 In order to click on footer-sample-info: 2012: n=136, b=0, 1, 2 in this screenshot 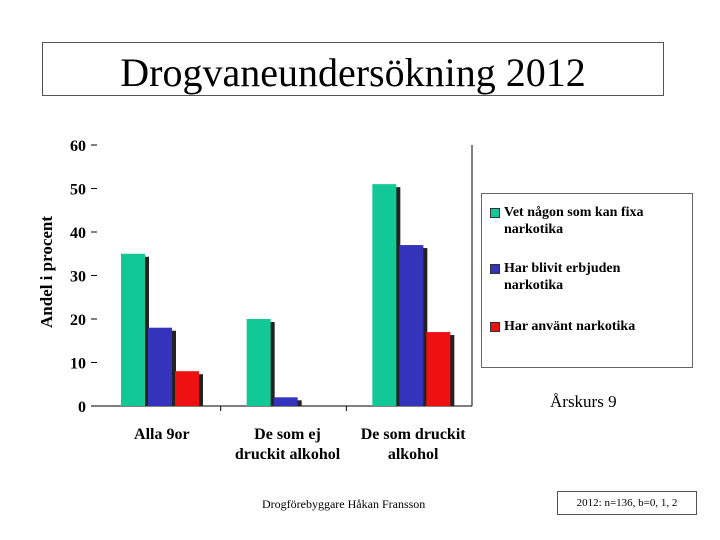, I will do `click(627, 503)`.